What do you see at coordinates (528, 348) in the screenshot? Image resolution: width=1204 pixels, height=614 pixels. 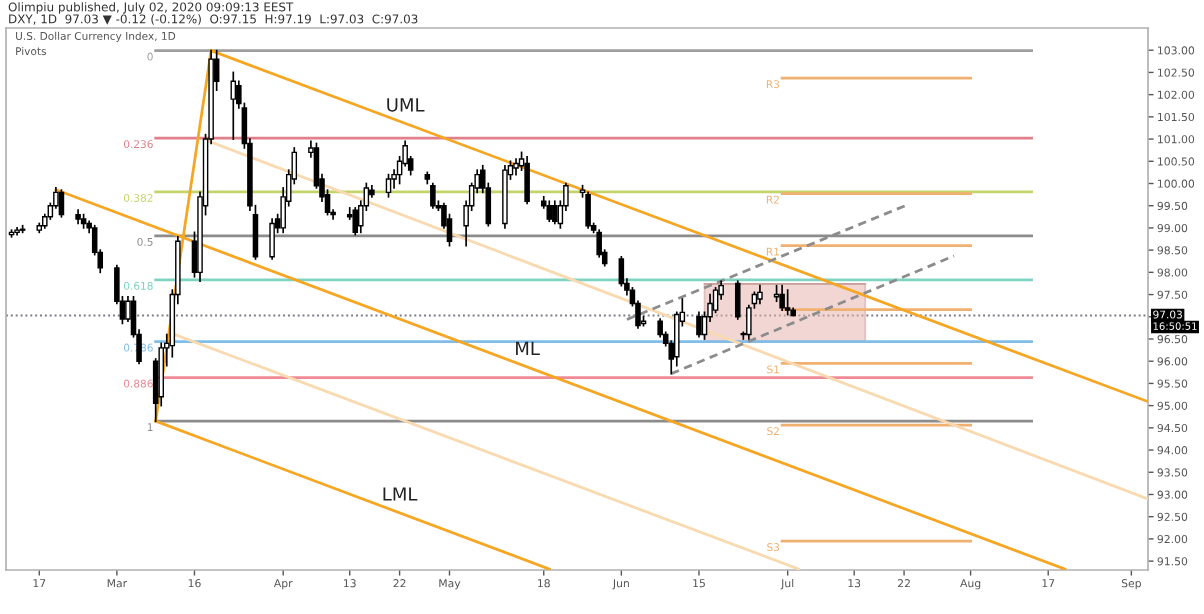 I see `annotation: ML` at bounding box center [528, 348].